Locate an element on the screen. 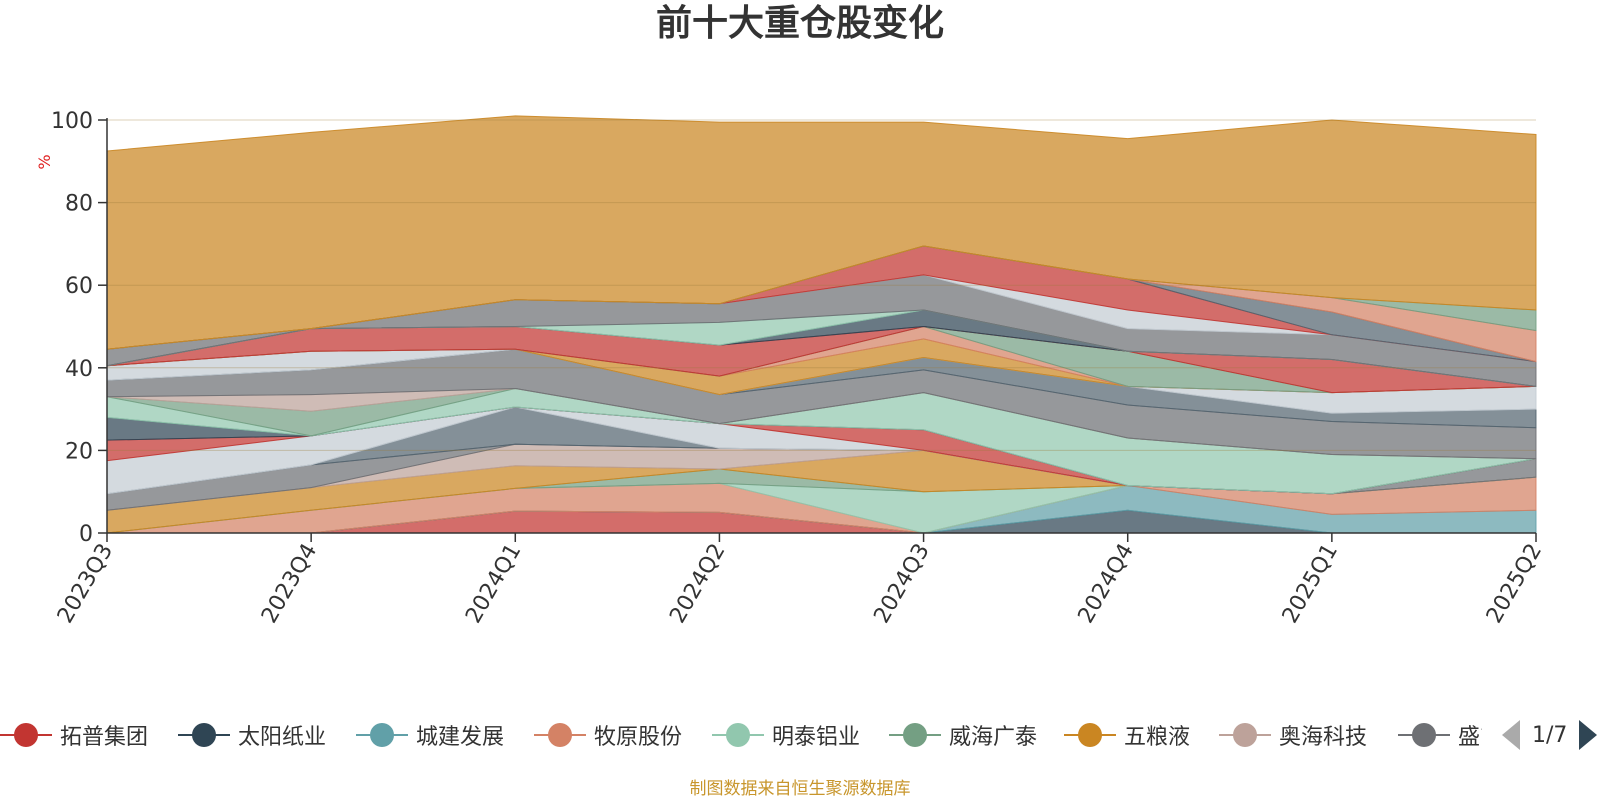  chart-title: 前十大重仓股变化 is located at coordinates (799, 23).